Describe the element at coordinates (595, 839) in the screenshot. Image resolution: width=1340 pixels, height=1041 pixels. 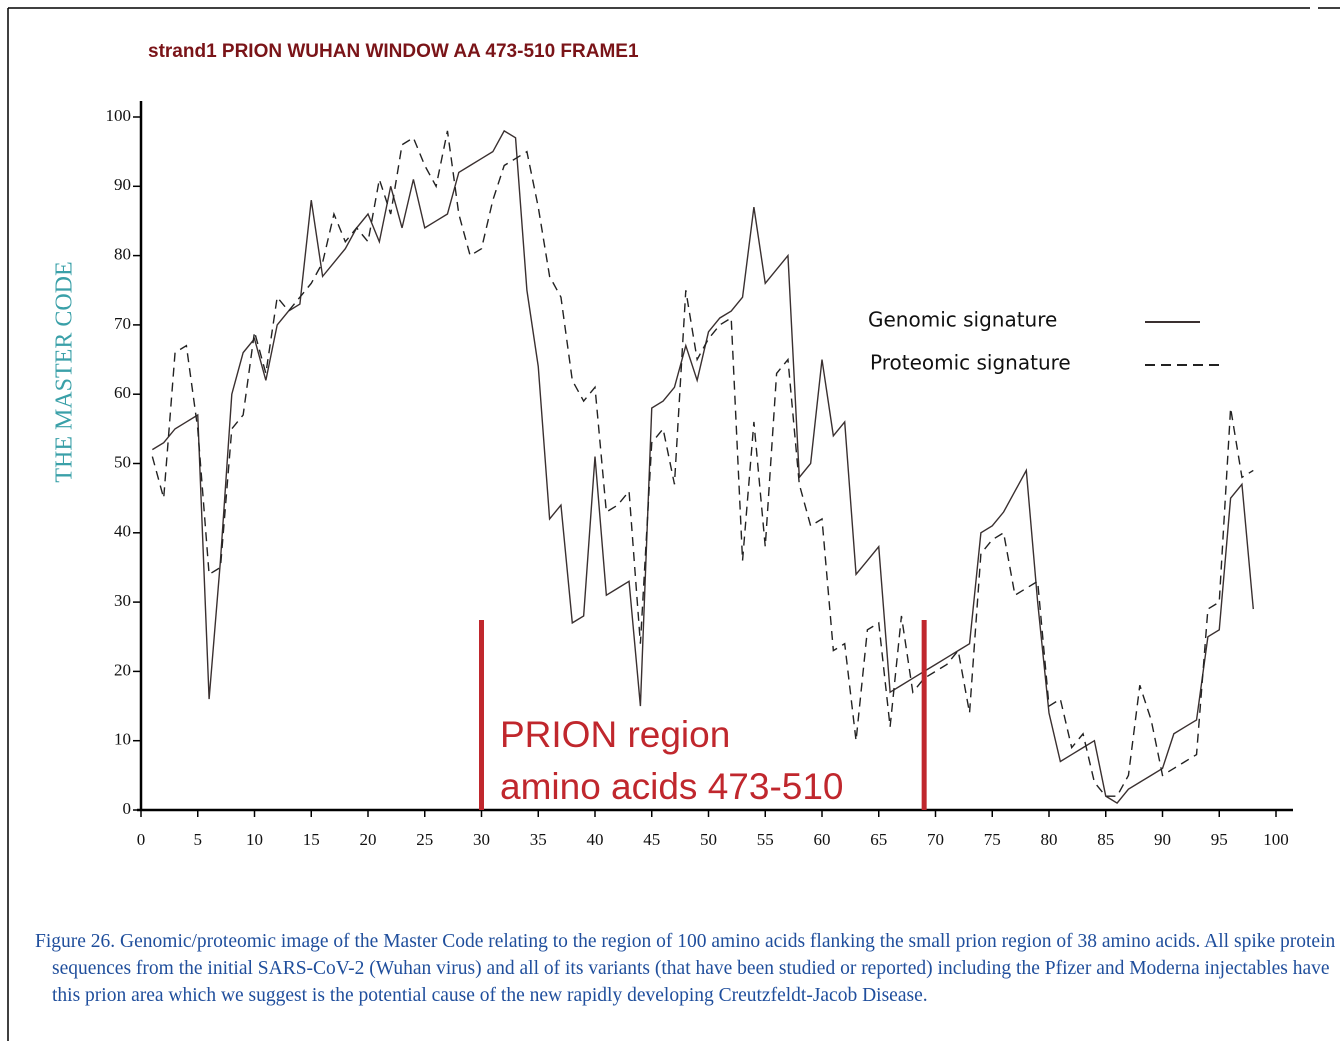
I see `x-tick-label: 40` at that location.